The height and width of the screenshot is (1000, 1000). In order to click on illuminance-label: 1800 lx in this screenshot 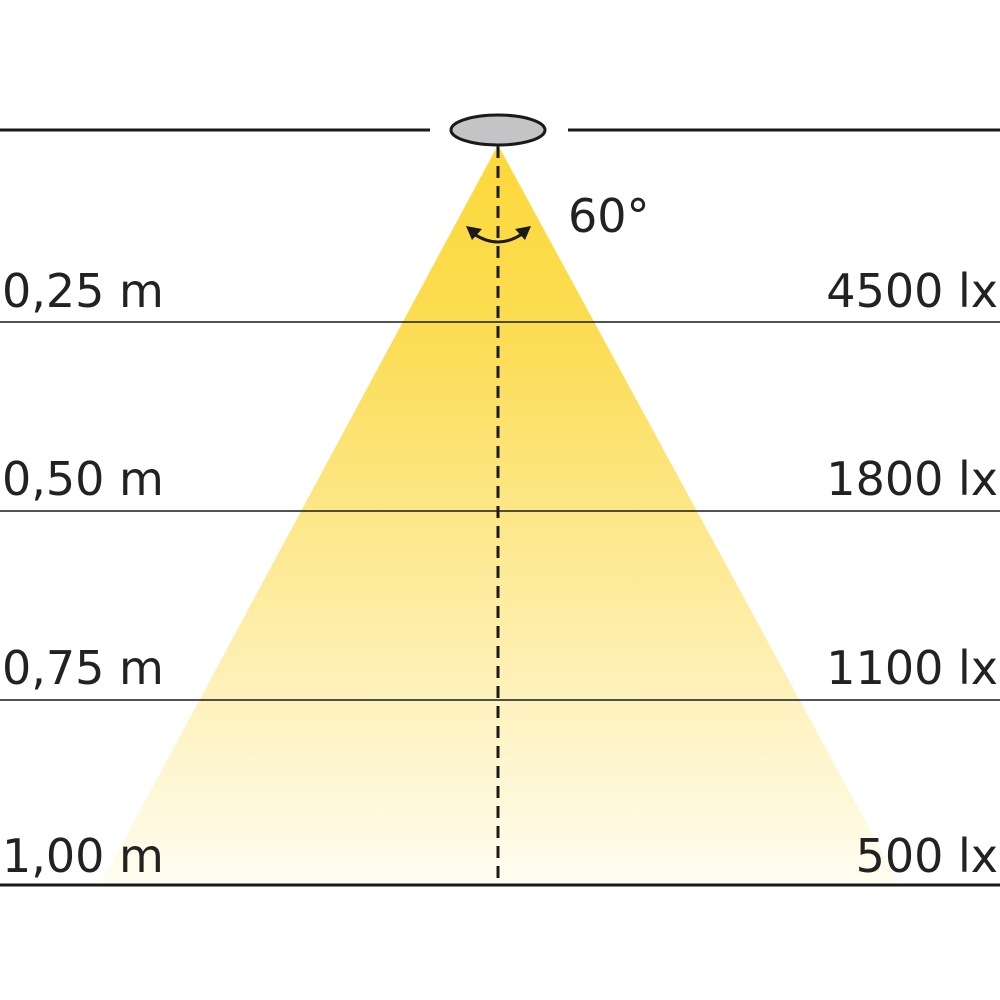, I will do `click(912, 479)`.